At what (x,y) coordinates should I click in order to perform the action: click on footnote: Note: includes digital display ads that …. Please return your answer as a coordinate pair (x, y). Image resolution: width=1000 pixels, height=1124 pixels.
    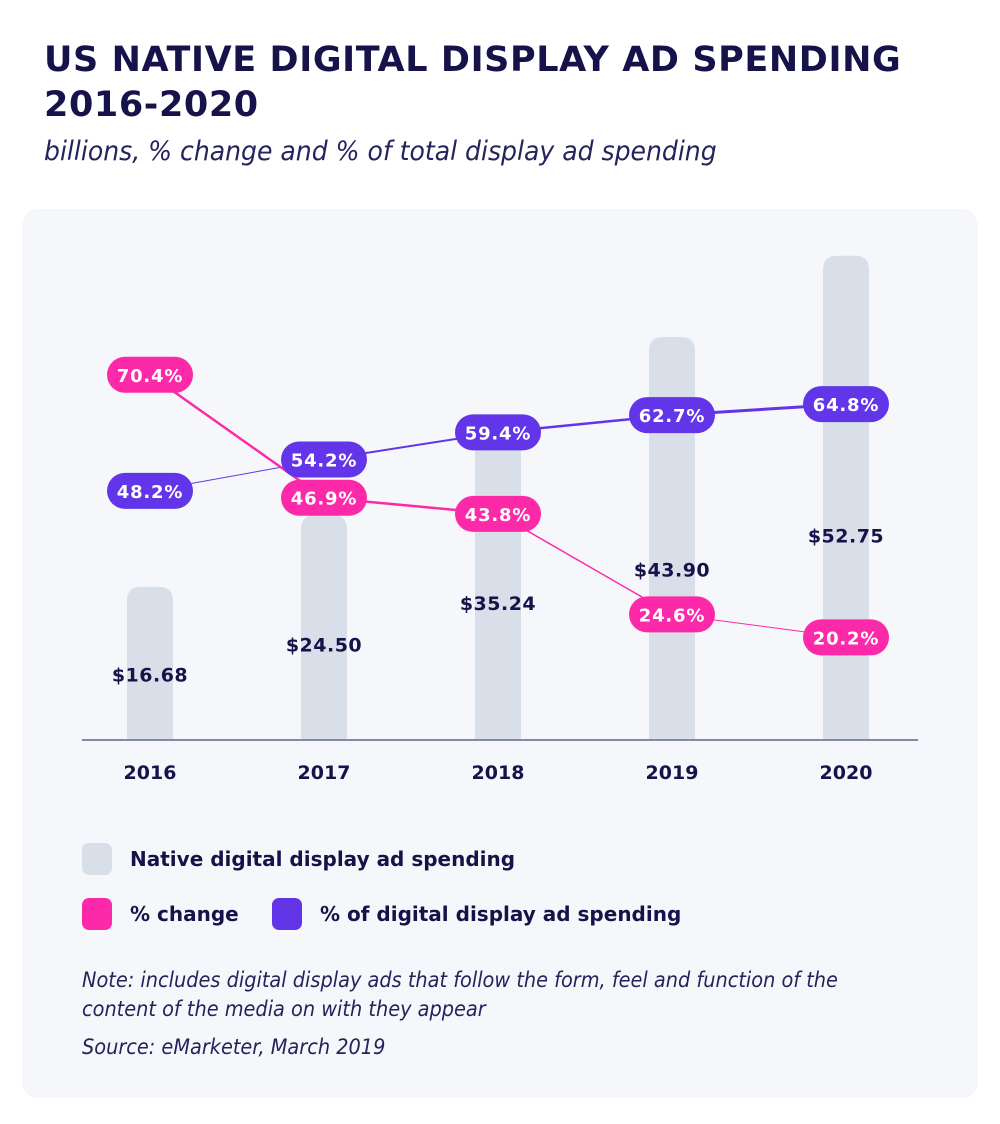
    Looking at the image, I should click on (460, 994).